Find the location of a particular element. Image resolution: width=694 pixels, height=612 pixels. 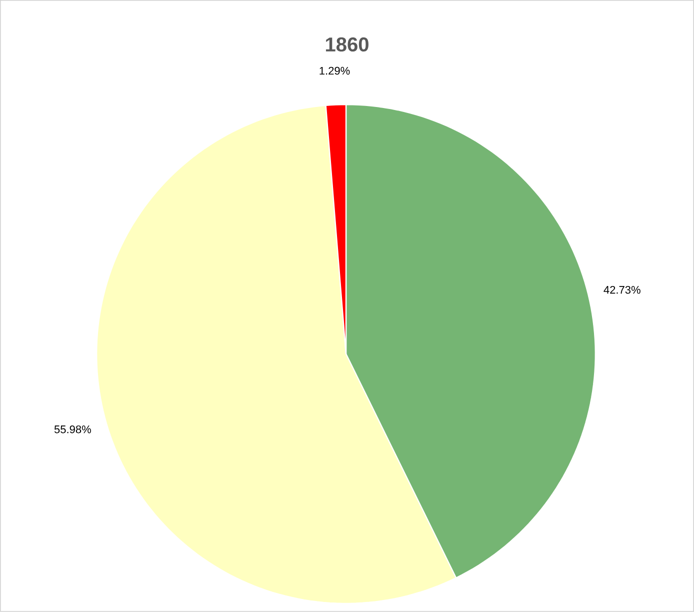

data-label: 1.29% is located at coordinates (335, 70).